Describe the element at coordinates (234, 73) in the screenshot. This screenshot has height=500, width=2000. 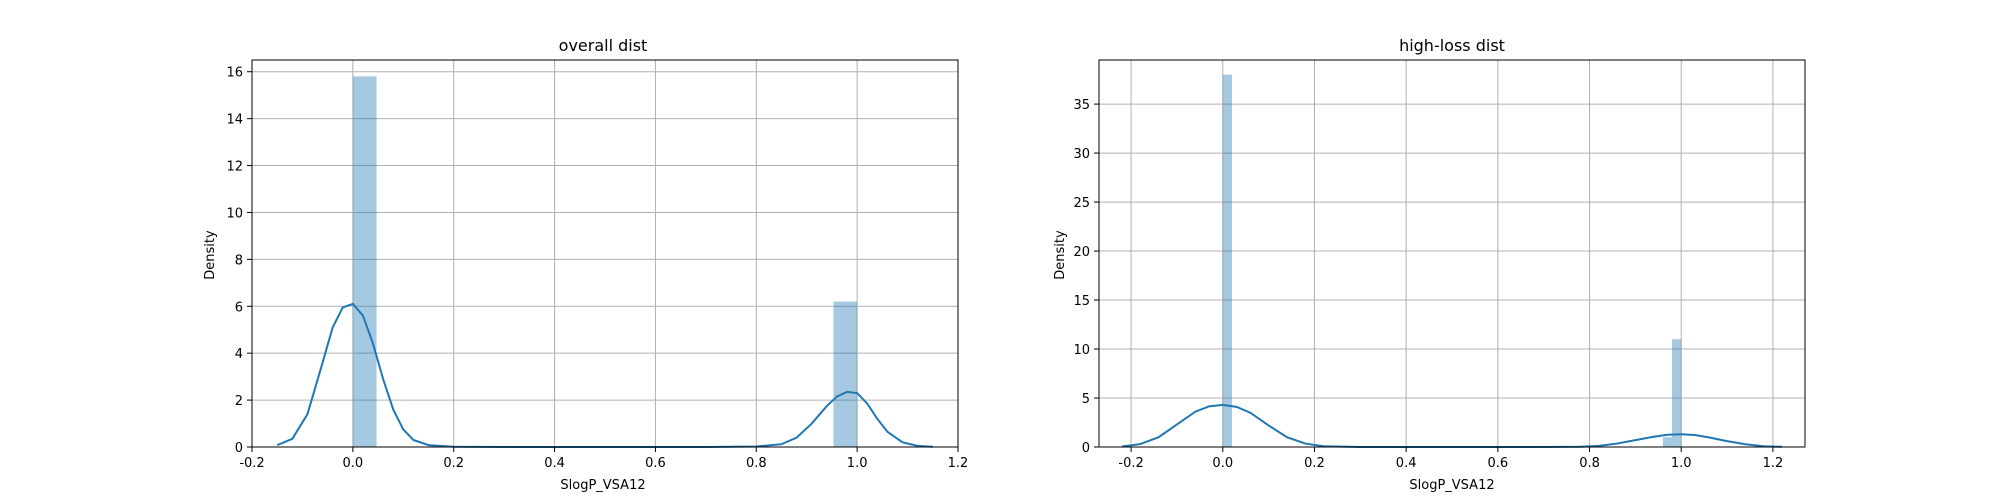
I see `y-tick-label: 16` at that location.